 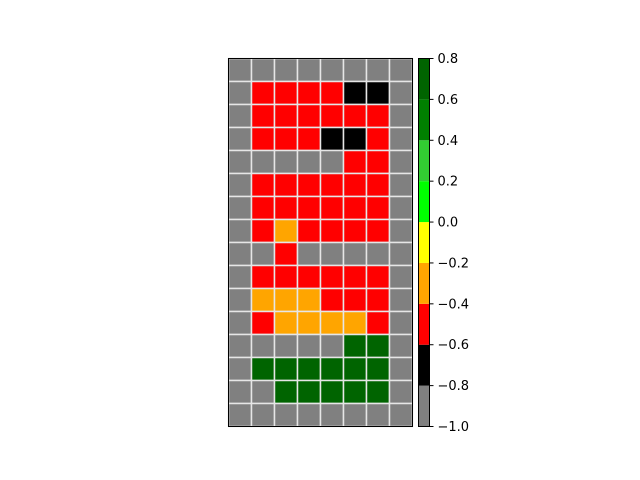 What do you see at coordinates (448, 141) in the screenshot?
I see `colorbar-tick-label: 0.4` at bounding box center [448, 141].